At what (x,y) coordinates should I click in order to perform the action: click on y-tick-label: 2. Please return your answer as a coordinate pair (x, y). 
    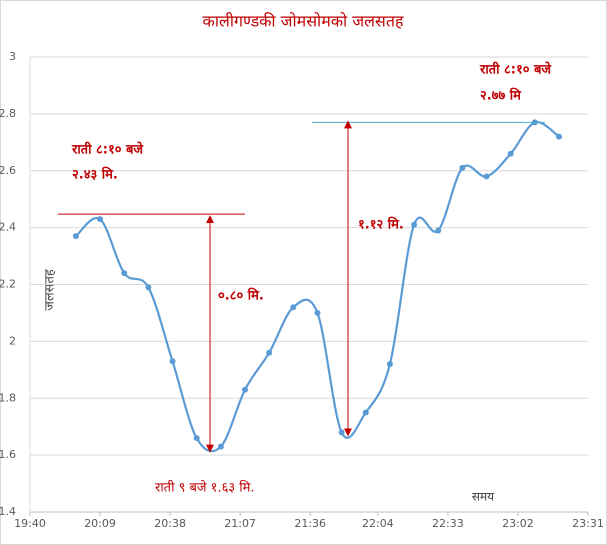
    Looking at the image, I should click on (12, 340).